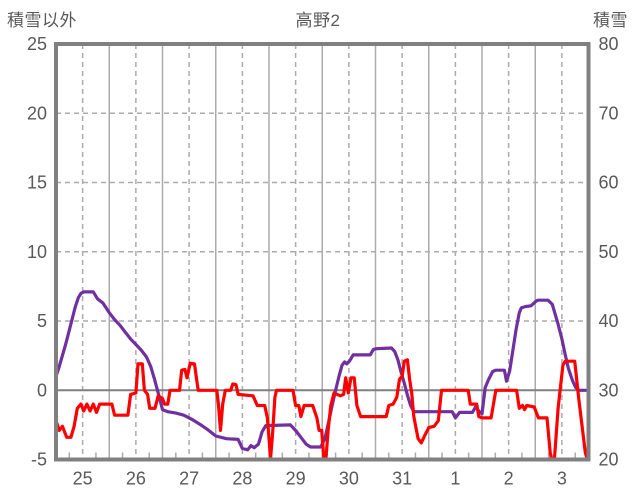 This screenshot has width=636, height=501. What do you see at coordinates (37, 44) in the screenshot?
I see `left-axis-tick-label: 25` at bounding box center [37, 44].